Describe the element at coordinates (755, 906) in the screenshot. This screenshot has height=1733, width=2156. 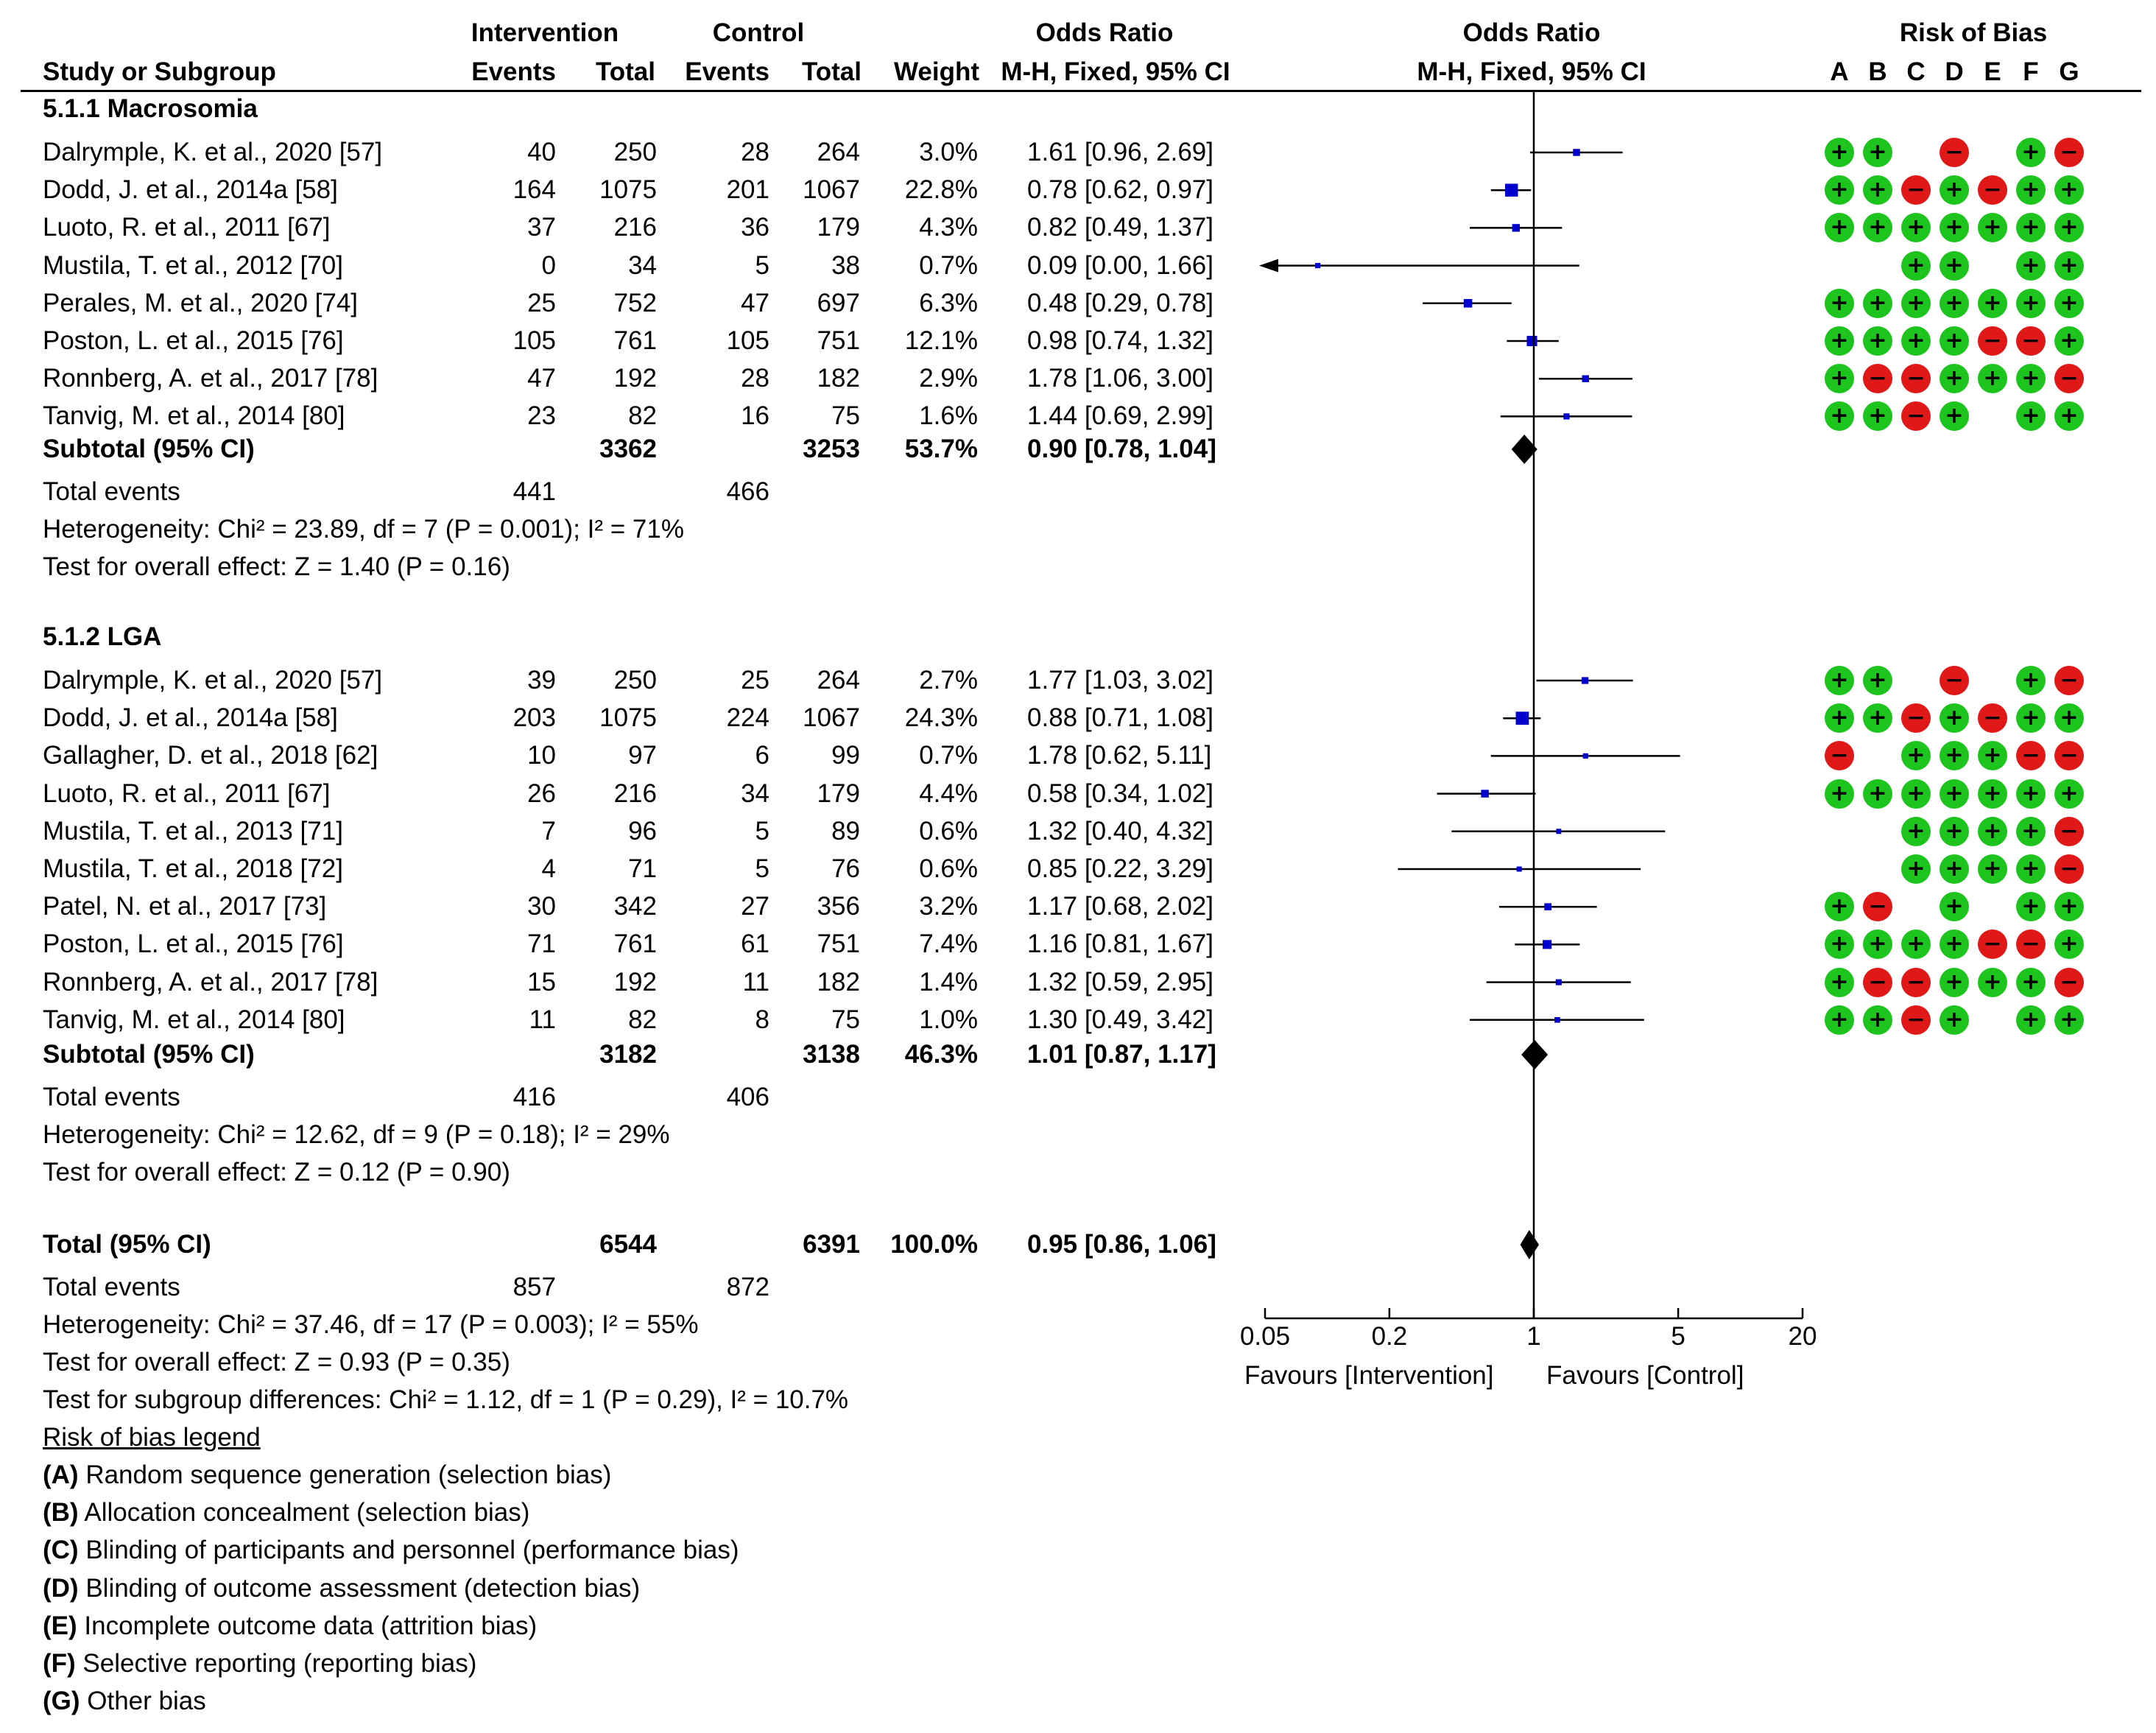
I see `control-events: 27` at that location.